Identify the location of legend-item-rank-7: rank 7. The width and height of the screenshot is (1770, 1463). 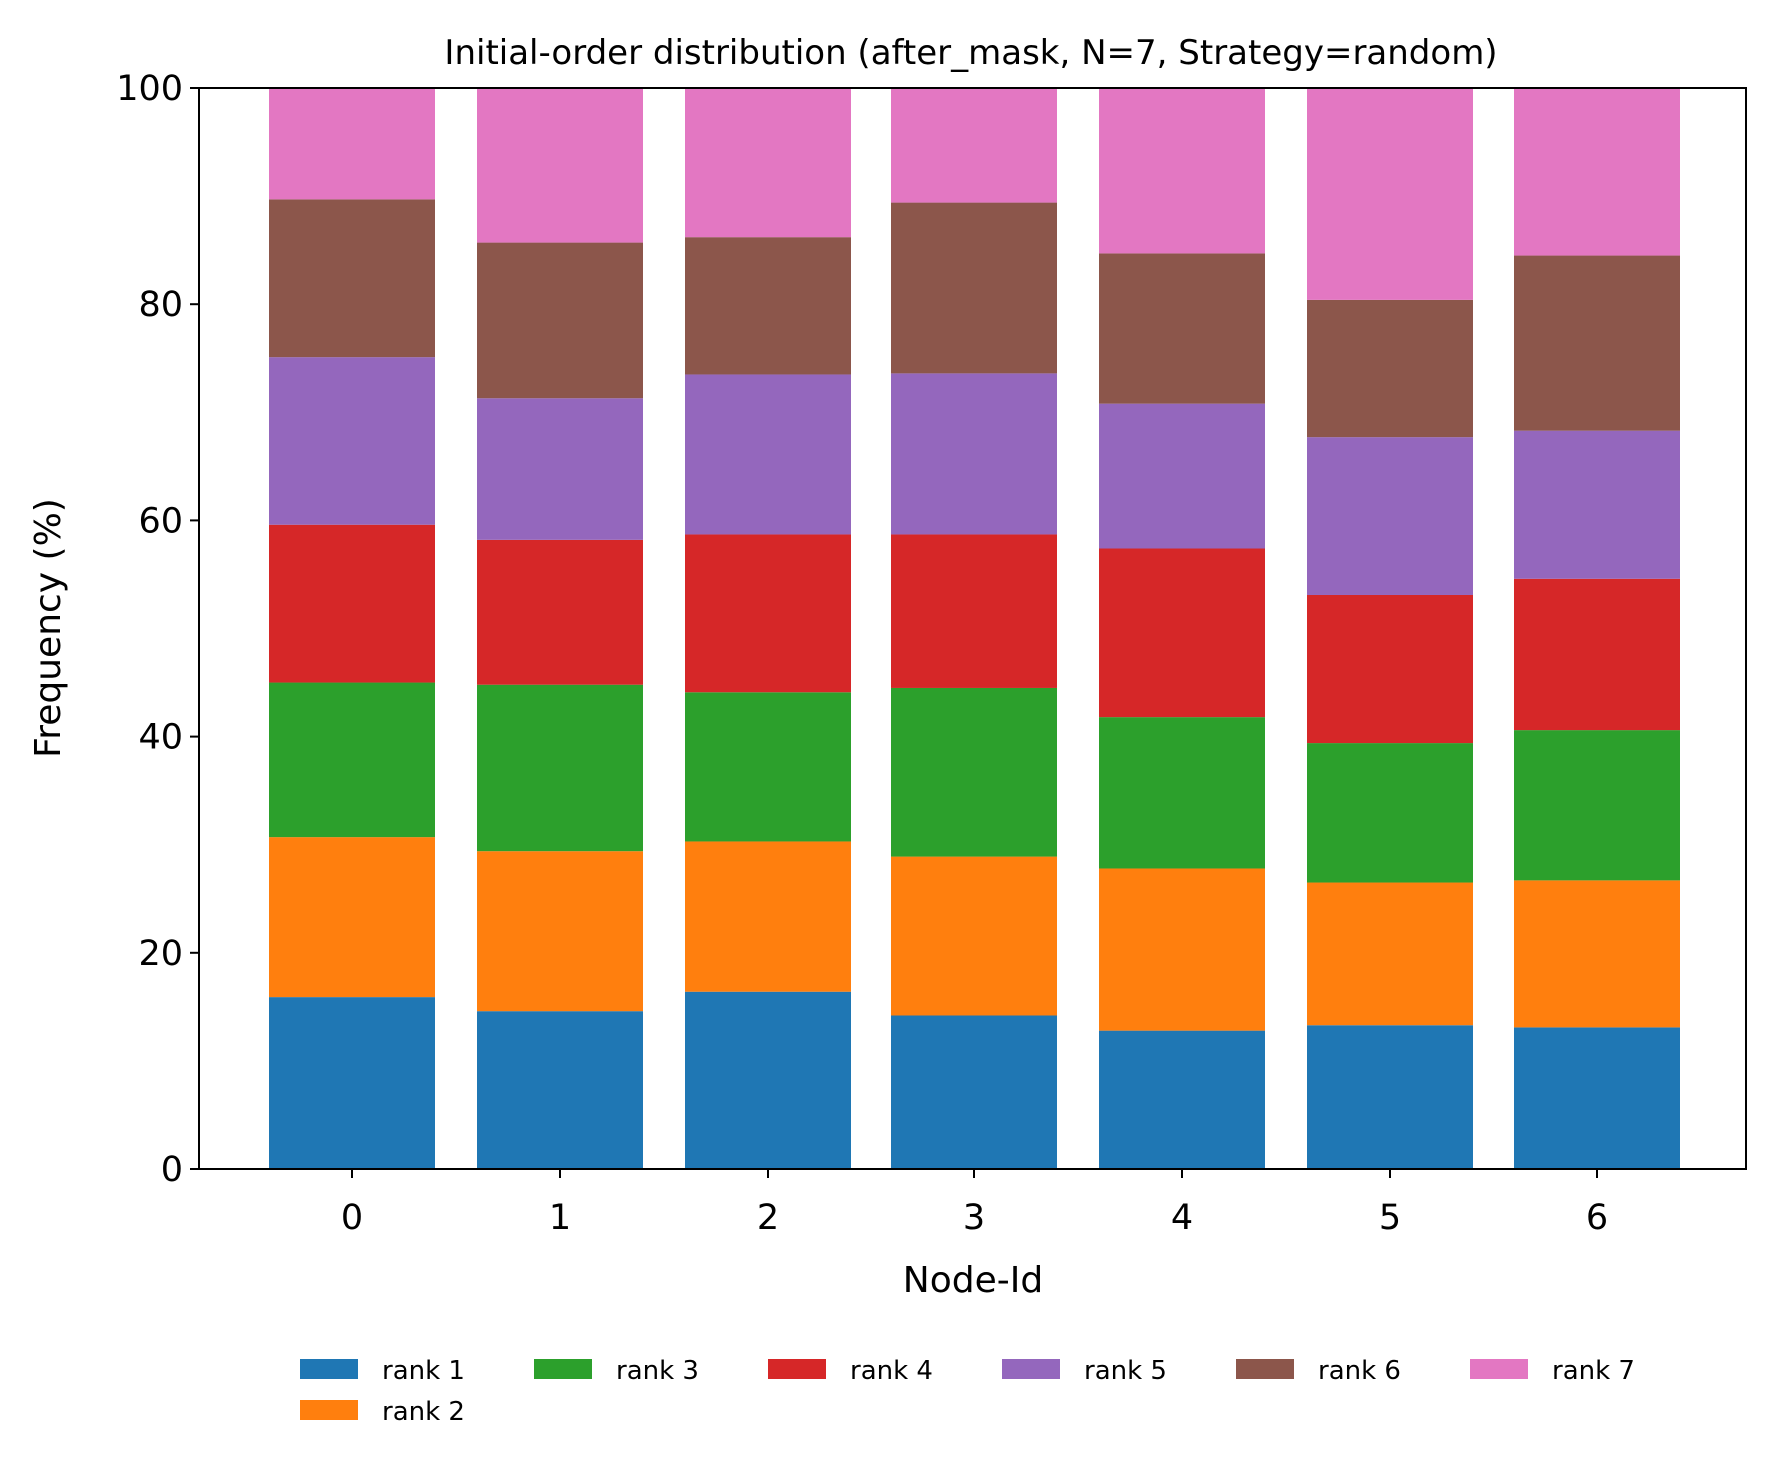
(1552, 1371).